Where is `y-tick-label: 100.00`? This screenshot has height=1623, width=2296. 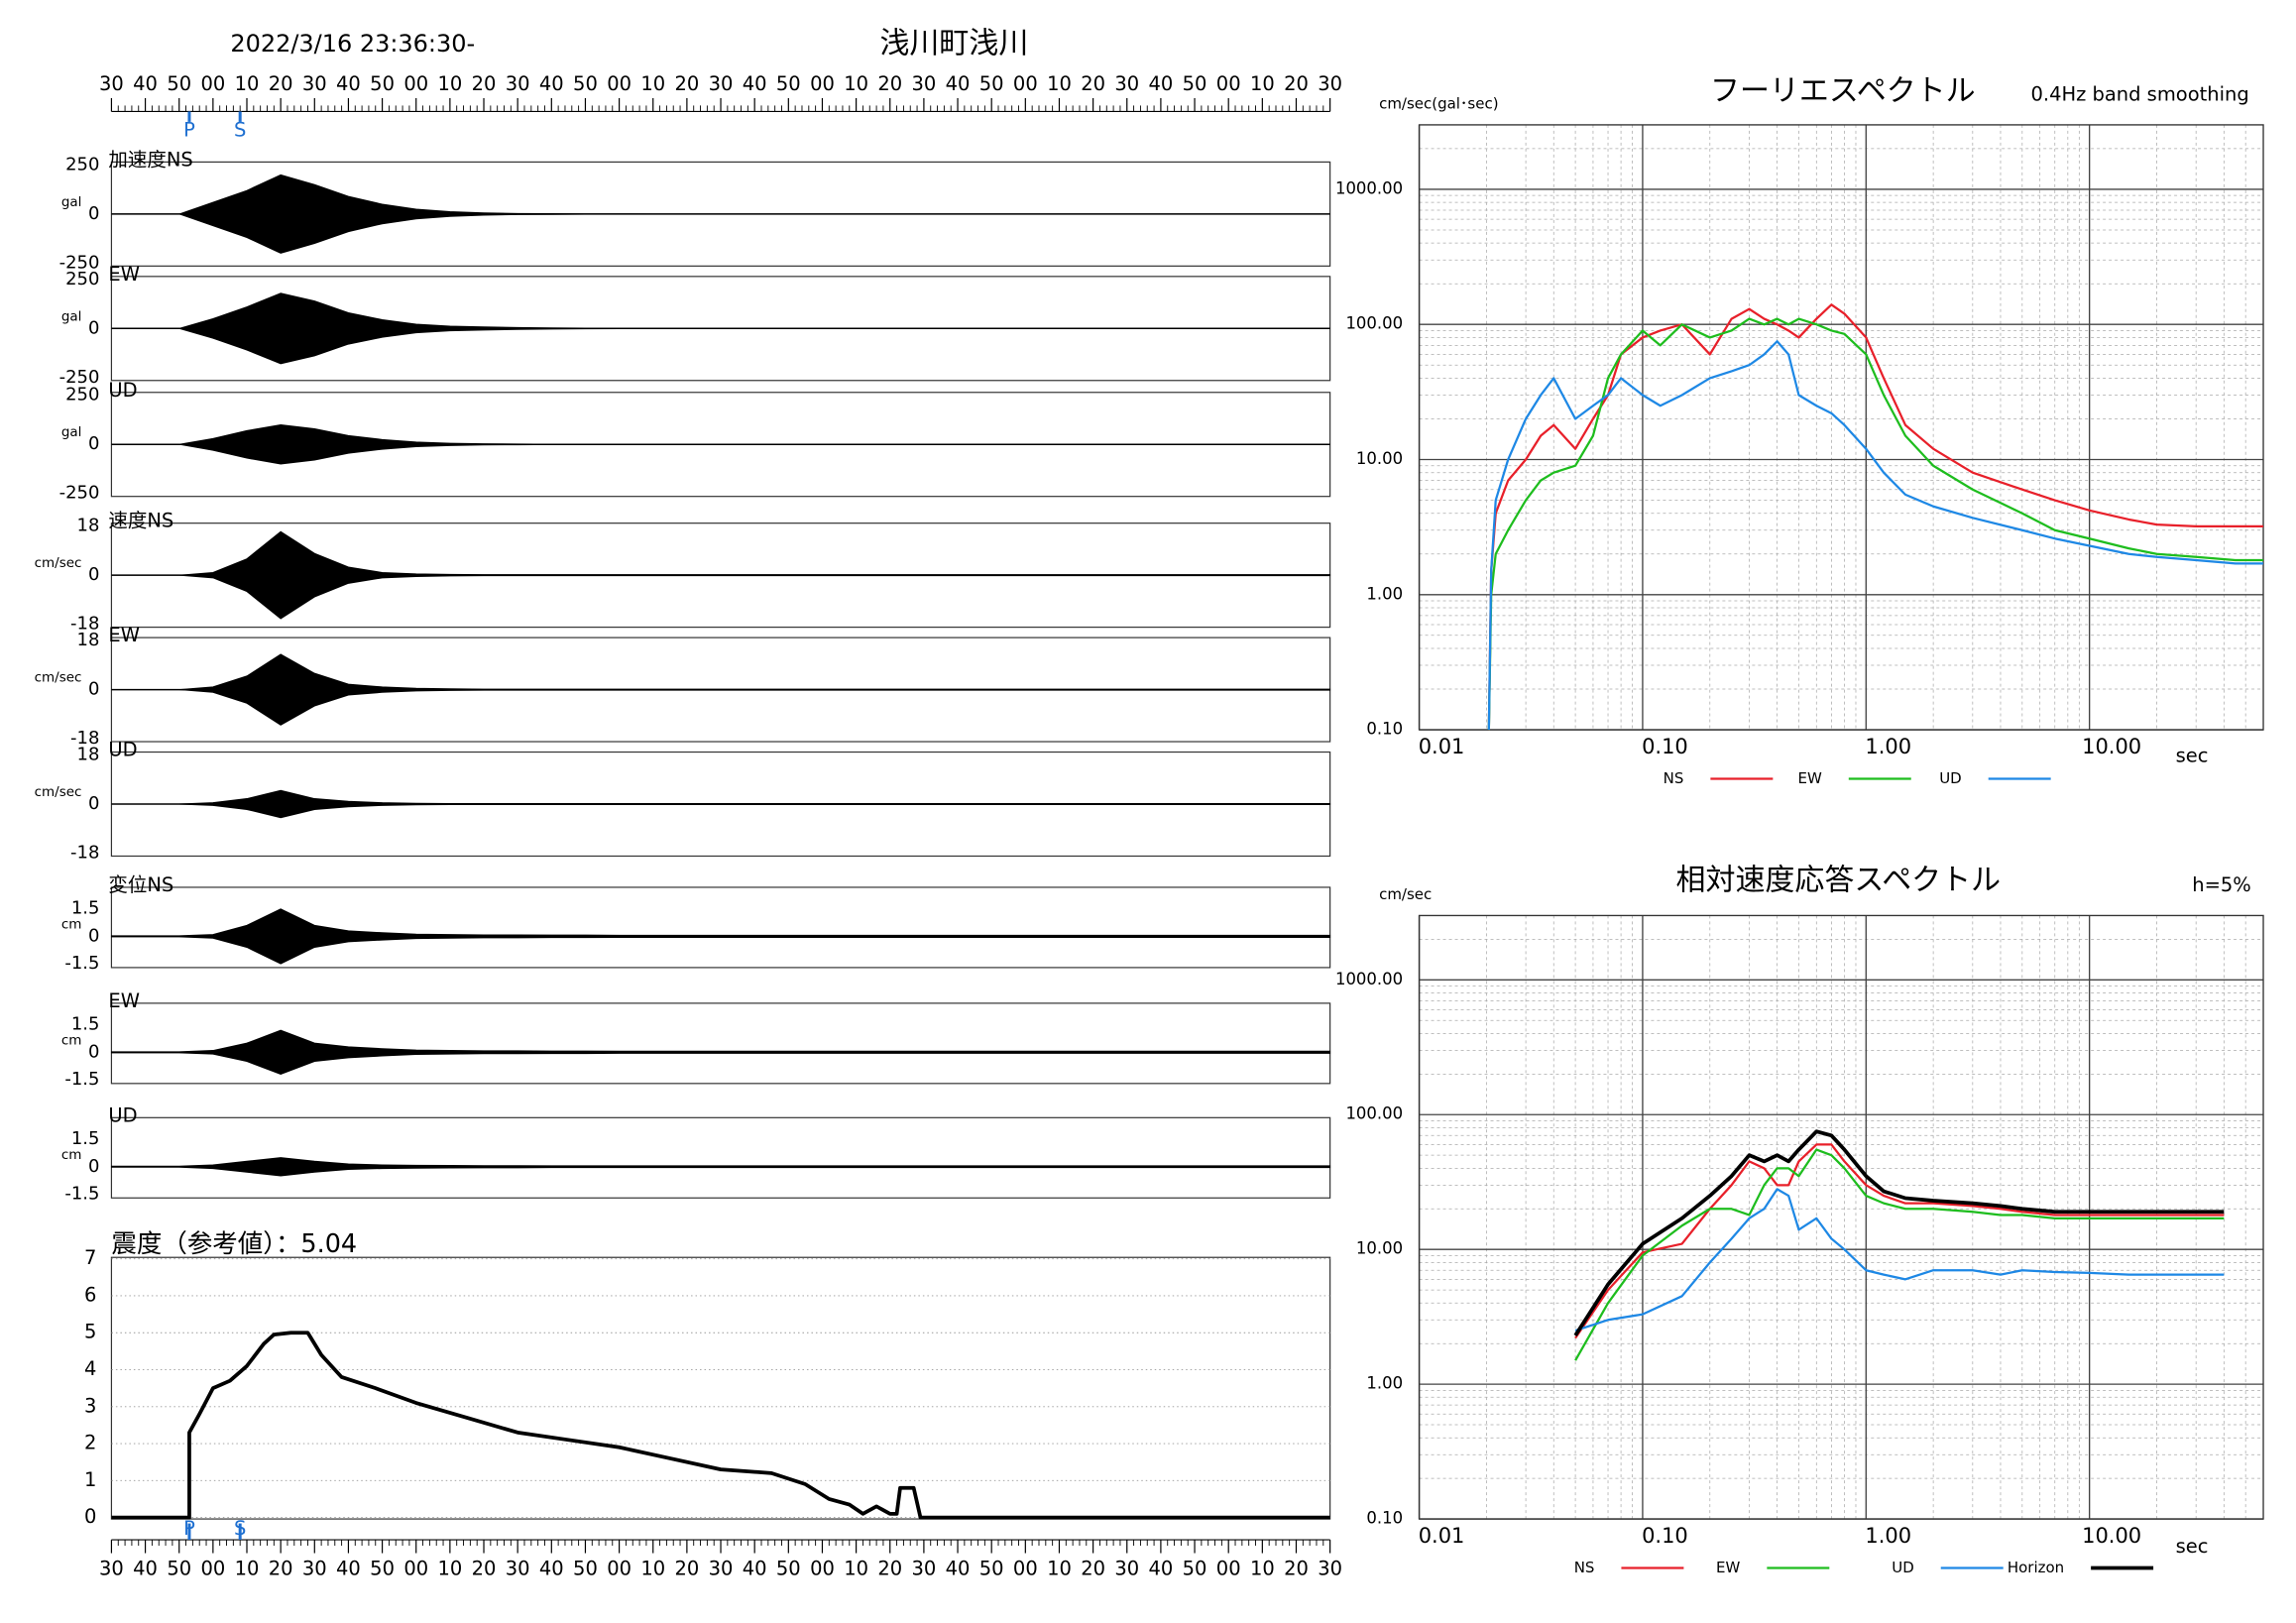
y-tick-label: 100.00 is located at coordinates (1374, 1113).